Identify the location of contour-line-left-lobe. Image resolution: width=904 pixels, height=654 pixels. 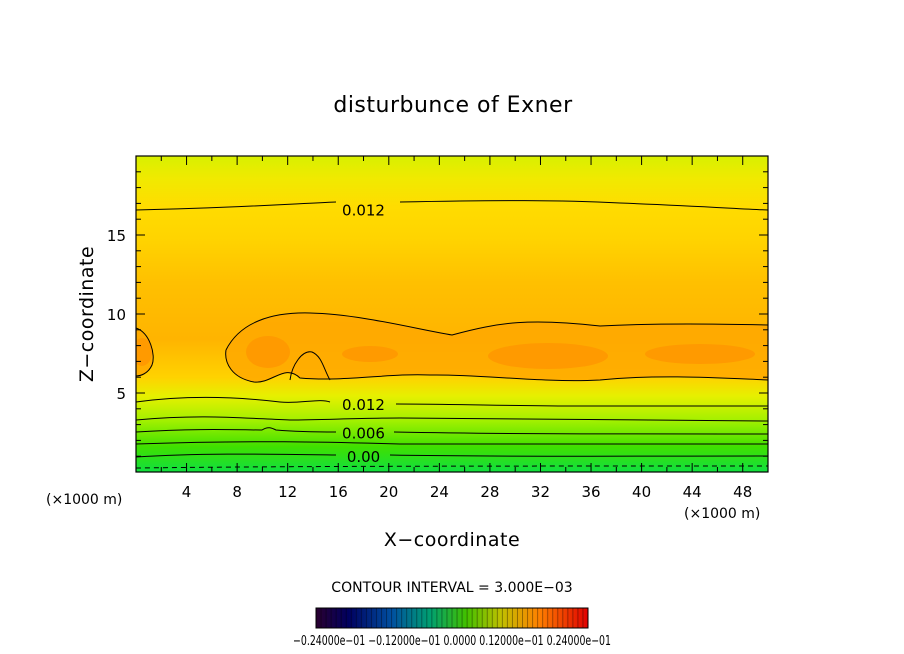
(145, 352).